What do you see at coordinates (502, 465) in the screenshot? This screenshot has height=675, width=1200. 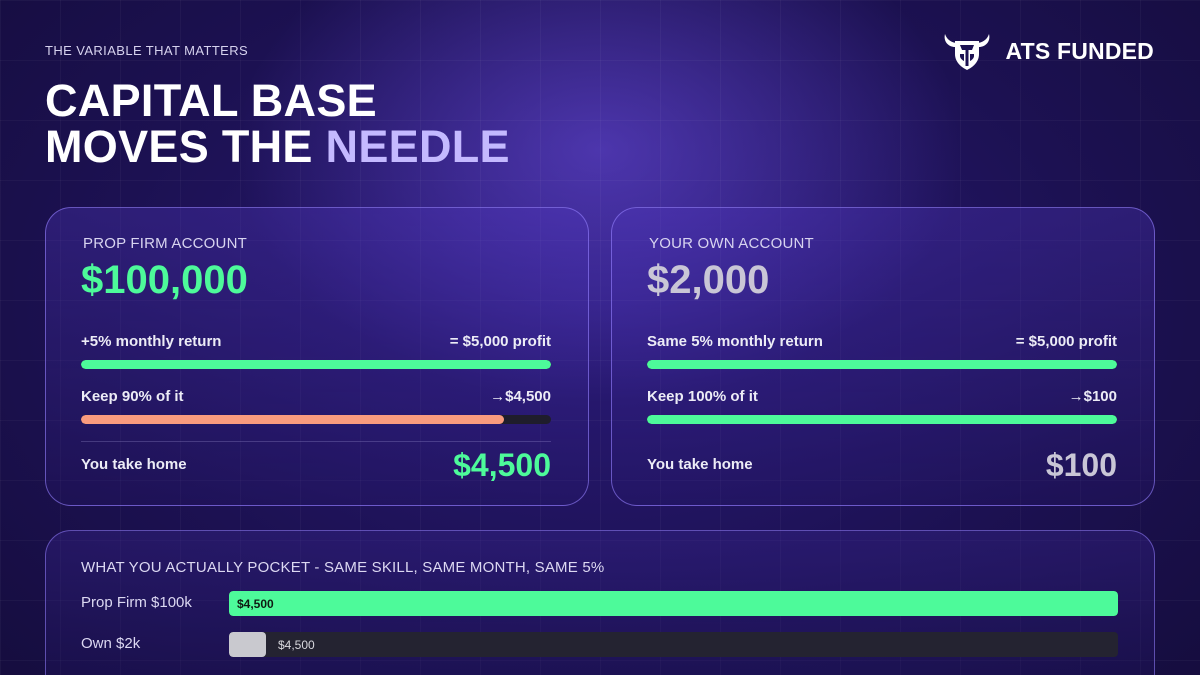 I see `take-home-amount: $4,500` at bounding box center [502, 465].